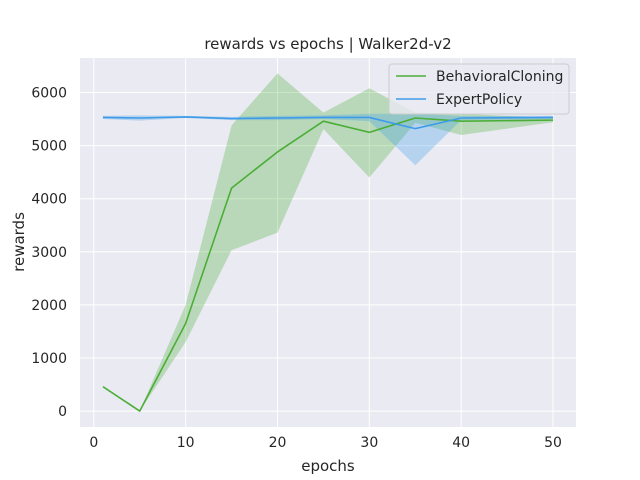 The height and width of the screenshot is (480, 640). Describe the element at coordinates (49, 359) in the screenshot. I see `y-tick-label: 1000` at that location.